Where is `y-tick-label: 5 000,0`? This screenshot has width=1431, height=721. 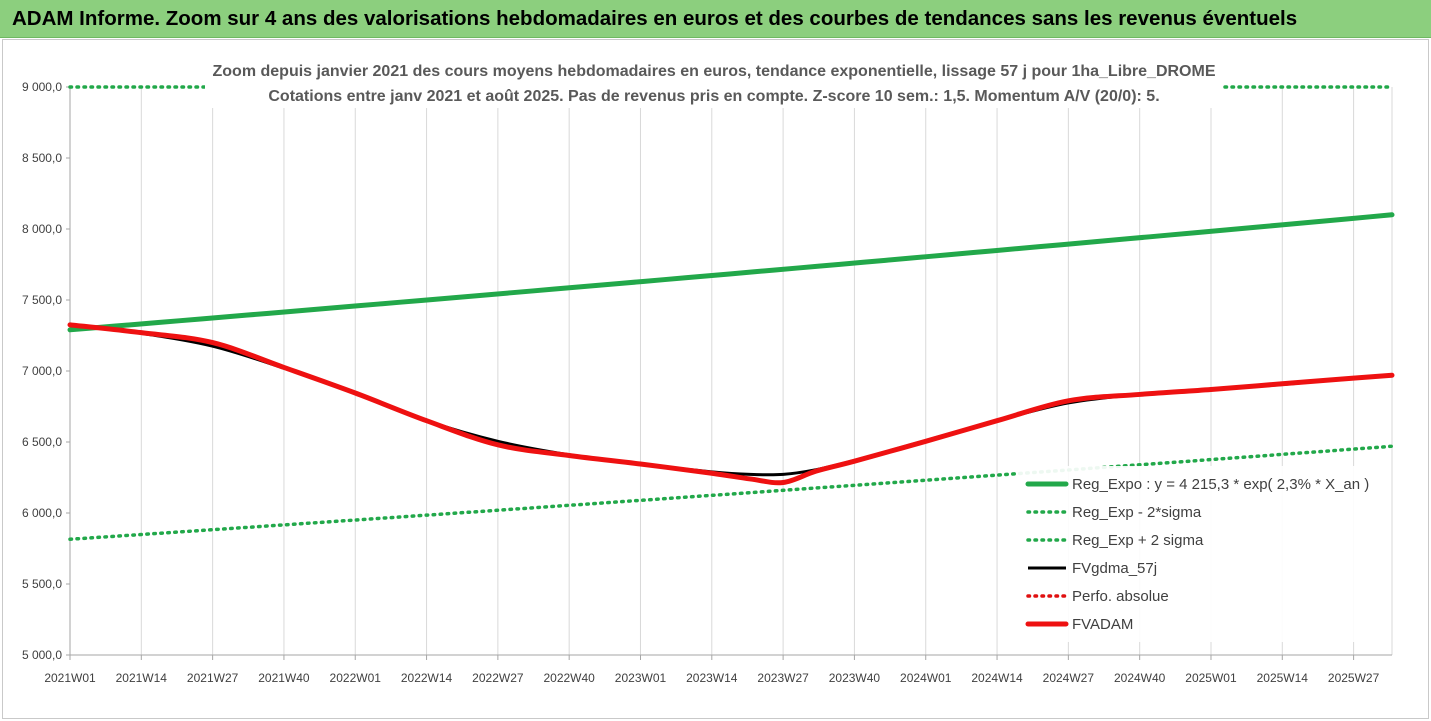
y-tick-label: 5 000,0 is located at coordinates (42, 655).